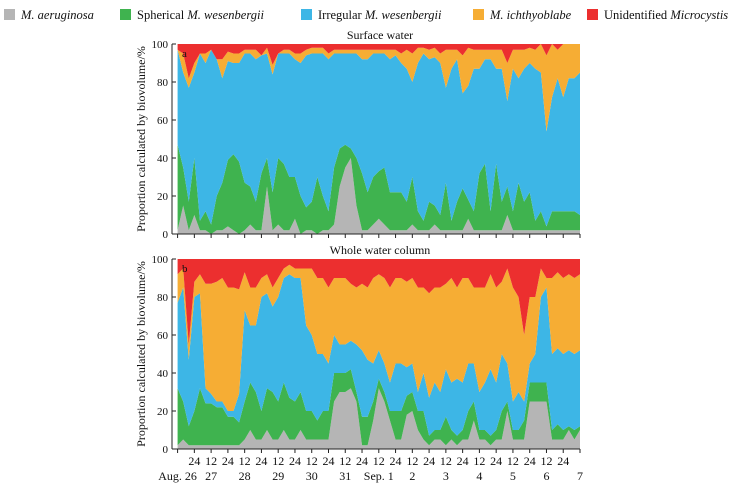 This screenshot has height=492, width=748. What do you see at coordinates (345, 476) in the screenshot?
I see `x-day-label: 31` at bounding box center [345, 476].